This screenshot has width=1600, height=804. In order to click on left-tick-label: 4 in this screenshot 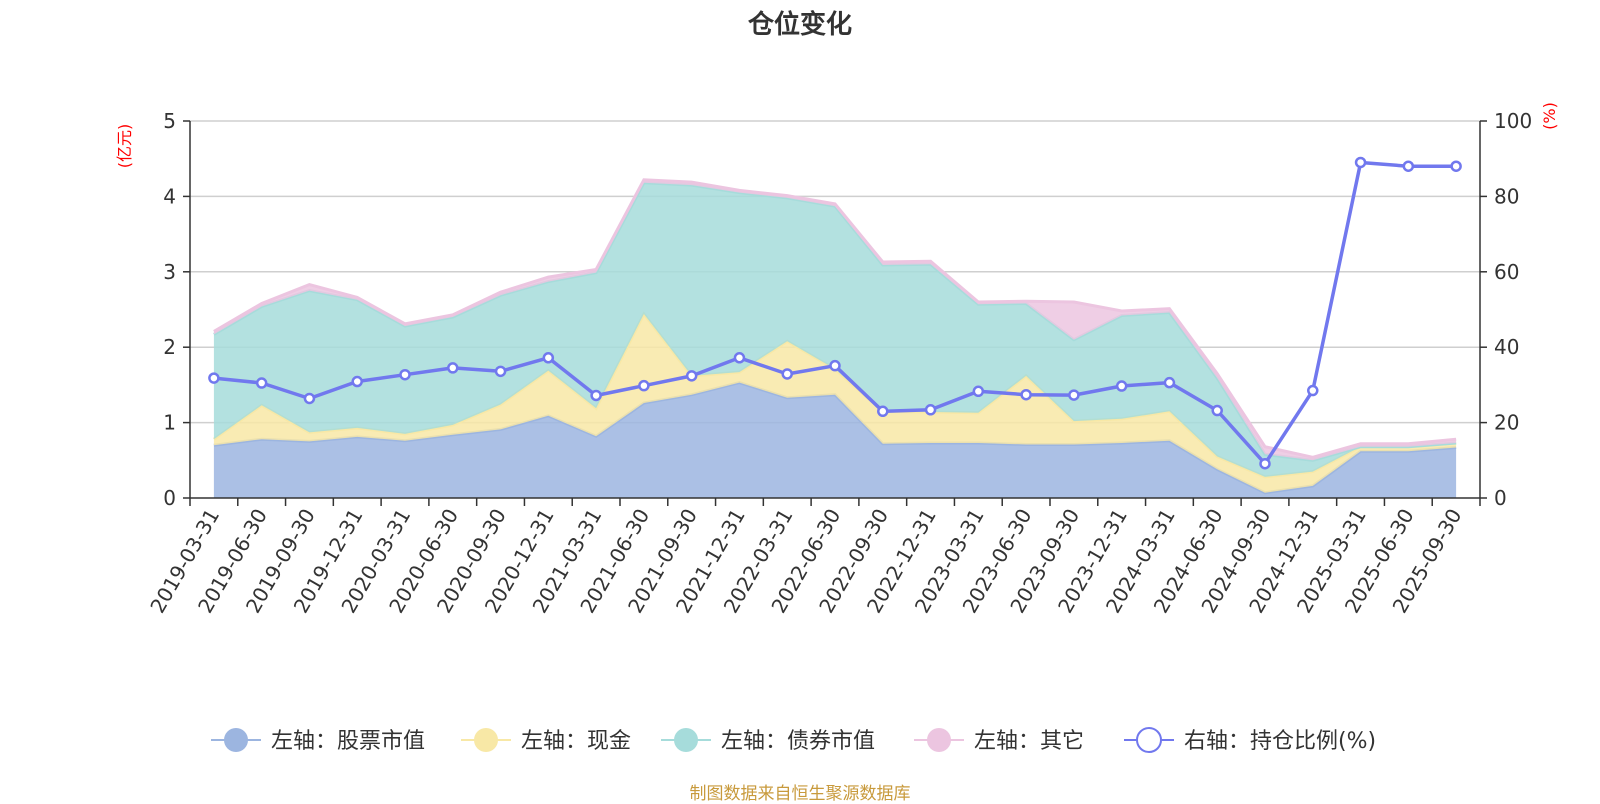, I will do `click(169, 196)`.